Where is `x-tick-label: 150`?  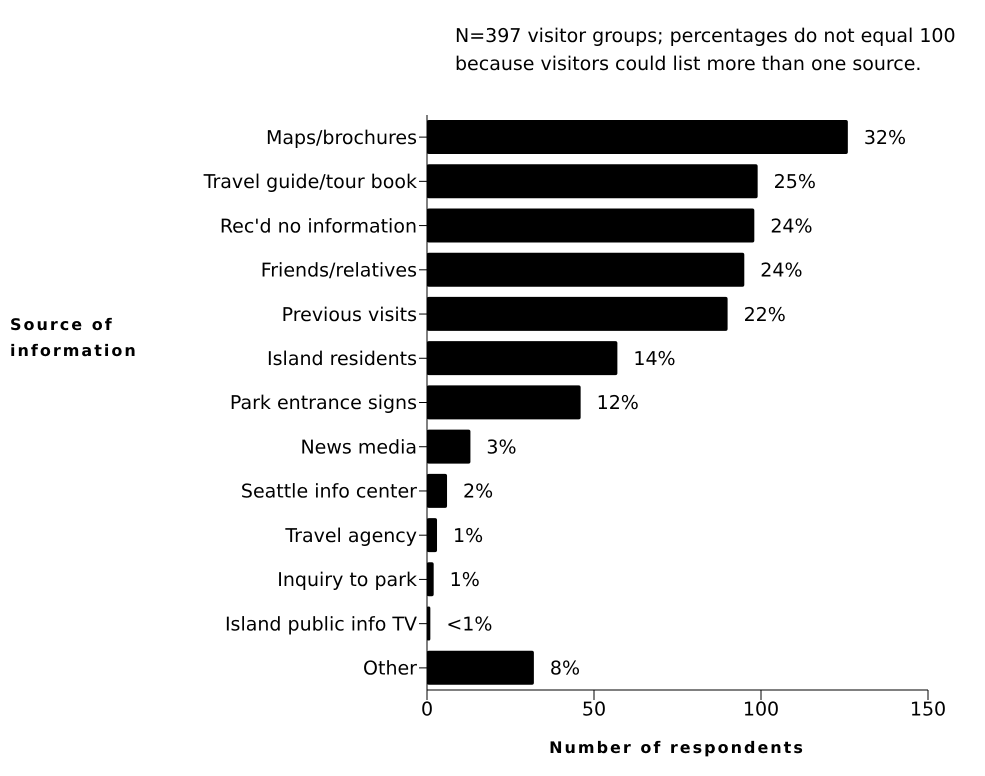
x-tick-label: 150 is located at coordinates (928, 709).